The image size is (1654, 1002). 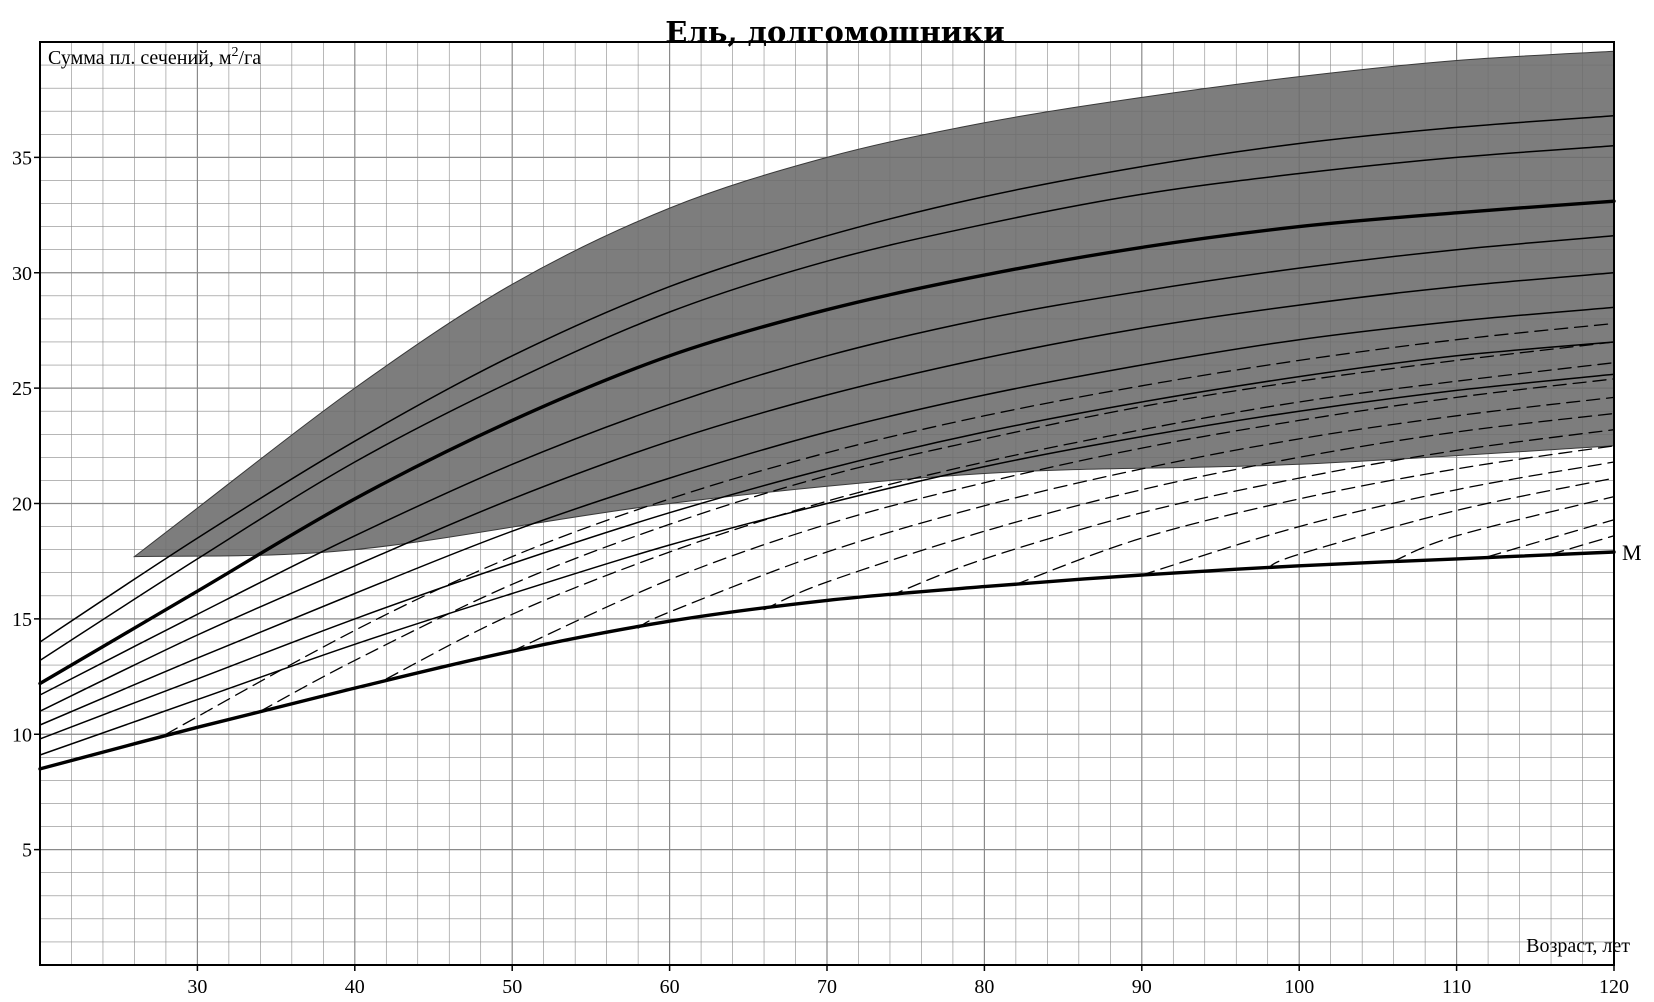 What do you see at coordinates (1142, 987) in the screenshot?
I see `x-tick-label: 90` at bounding box center [1142, 987].